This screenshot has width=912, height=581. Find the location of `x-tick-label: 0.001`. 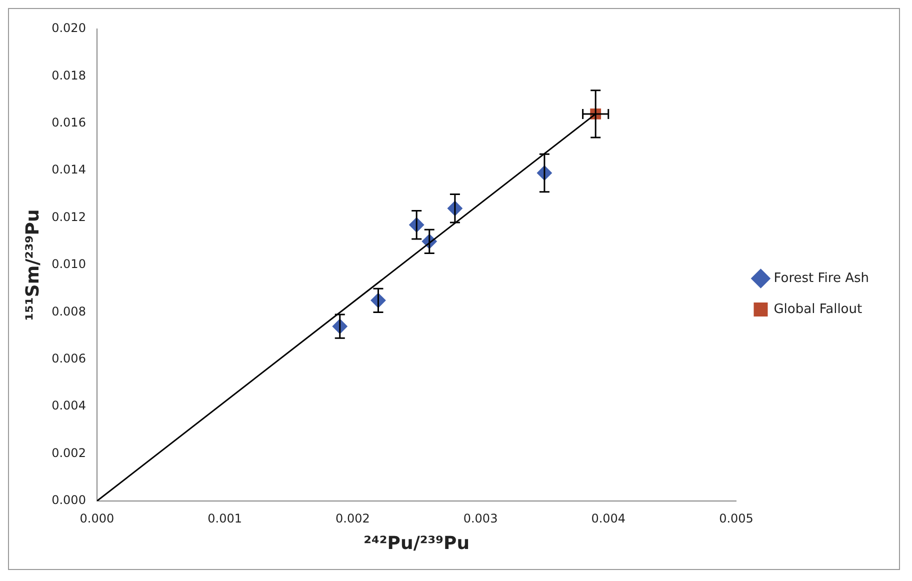

x-tick-label: 0.001 is located at coordinates (225, 518).